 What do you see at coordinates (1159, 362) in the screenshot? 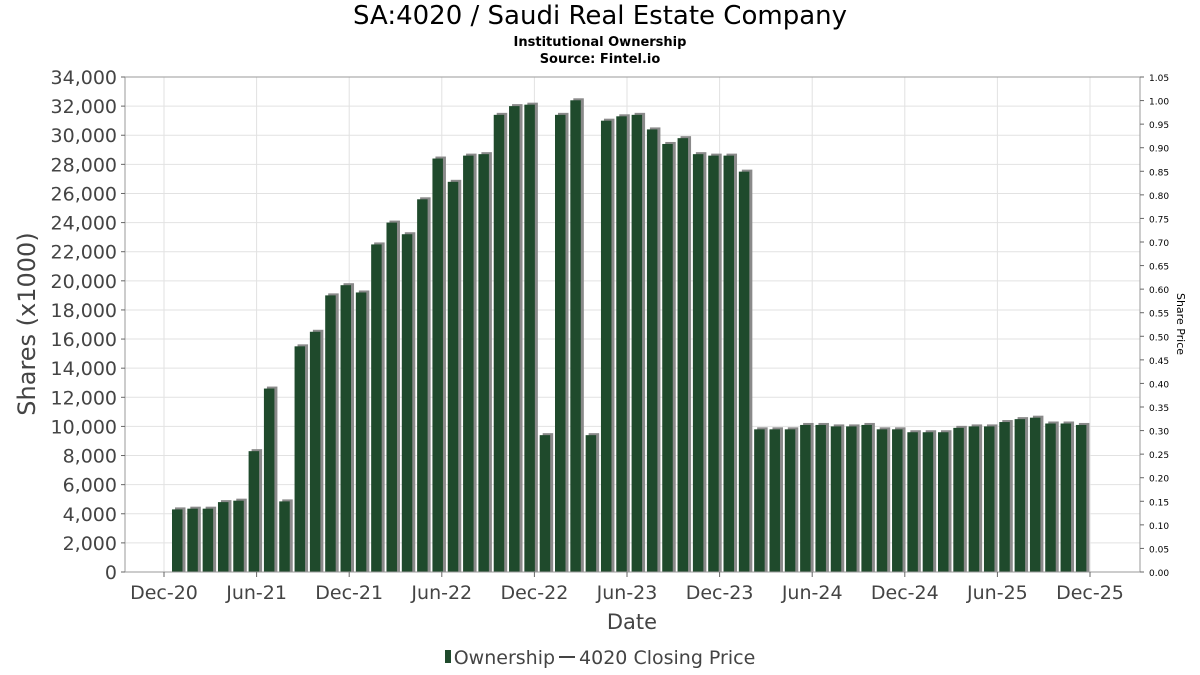
I see `y2-tick-label: 0.45` at bounding box center [1159, 362].